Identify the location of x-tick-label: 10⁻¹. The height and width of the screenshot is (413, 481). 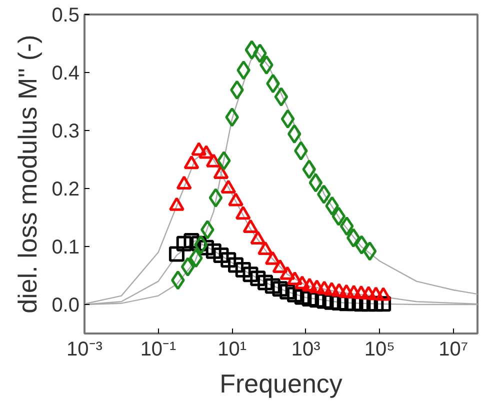
(158, 349).